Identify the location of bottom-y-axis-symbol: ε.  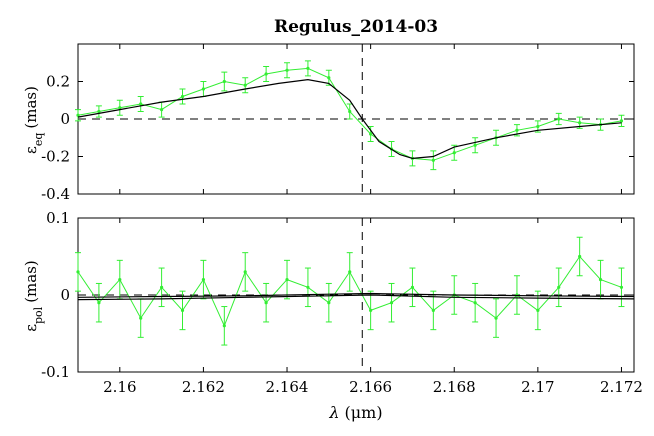
(31, 328).